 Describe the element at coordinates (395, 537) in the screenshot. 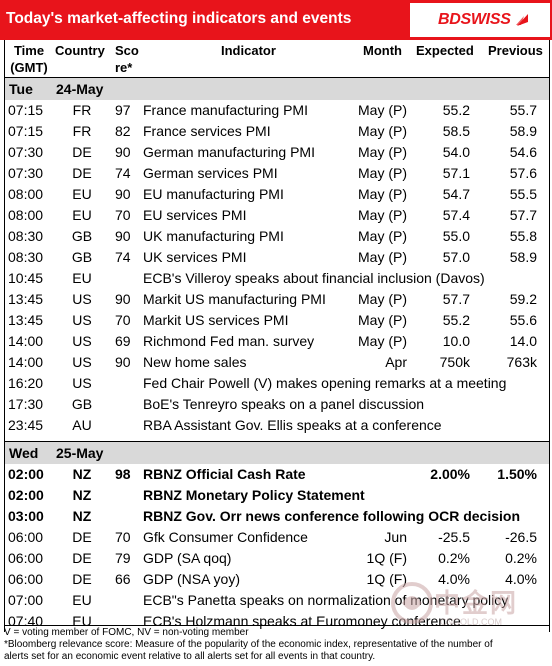

I see `cell-month: Jun` at that location.